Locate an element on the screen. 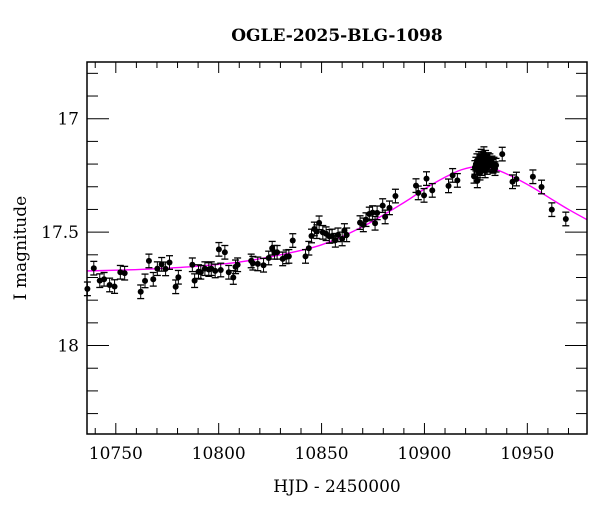  x-tick-label: 10900 is located at coordinates (424, 454).